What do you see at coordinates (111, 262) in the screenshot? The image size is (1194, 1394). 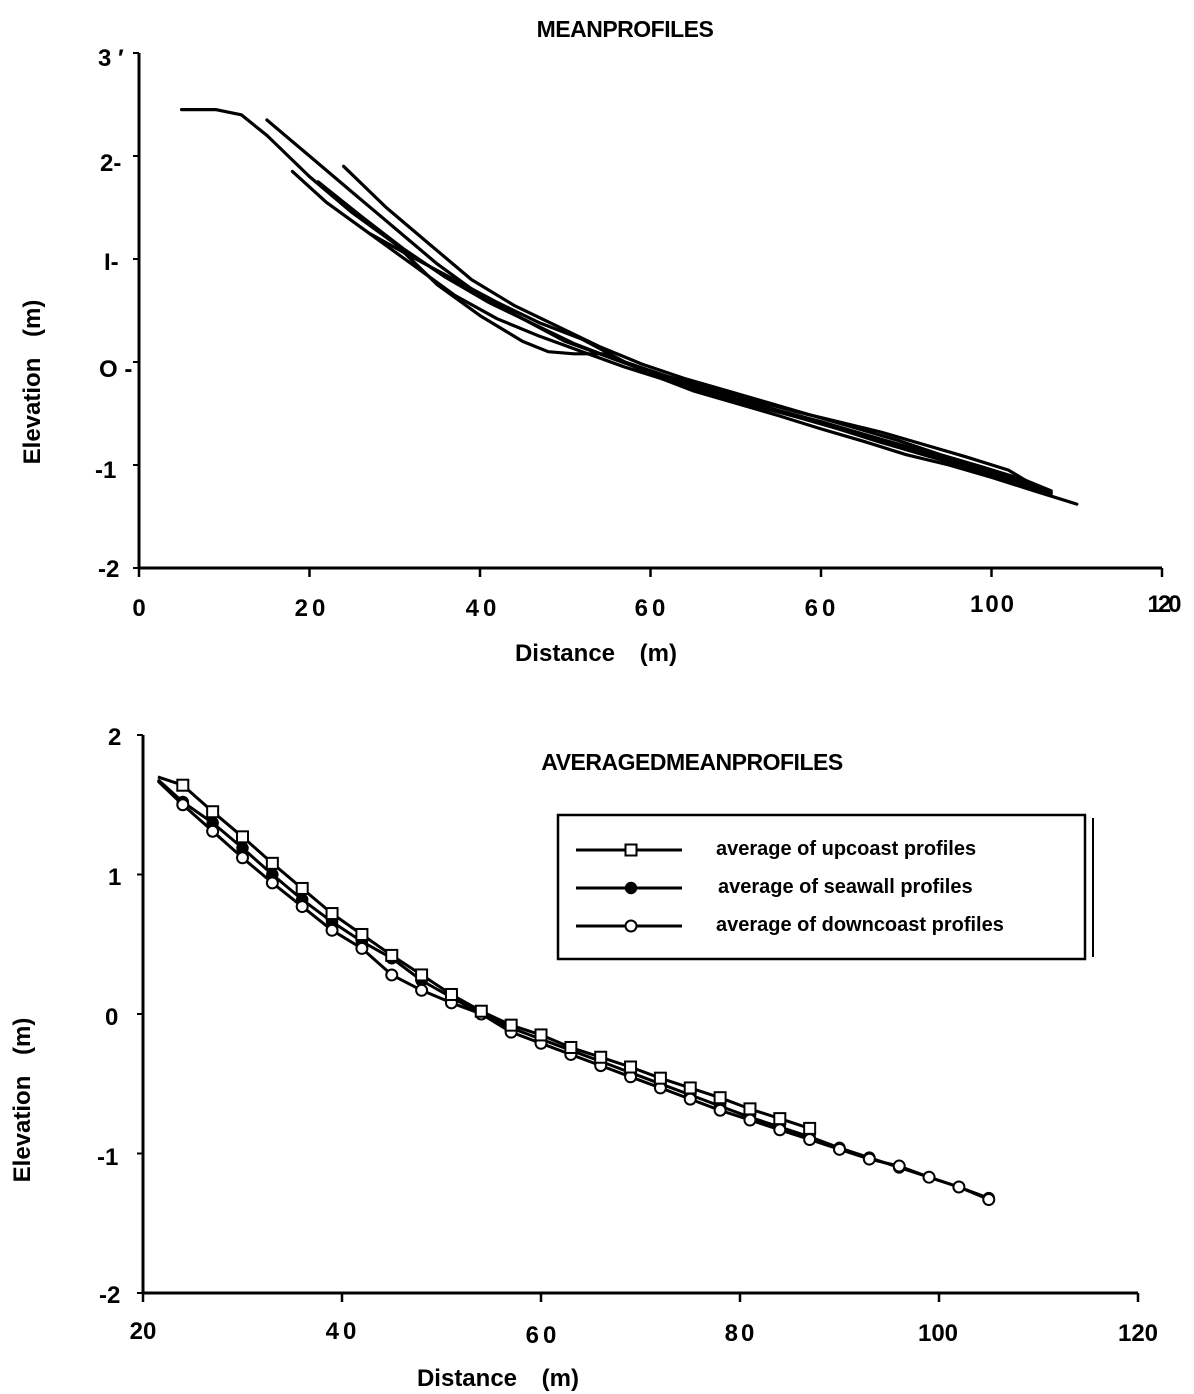 I see `chart1-y-tick-label: I-` at bounding box center [111, 262].